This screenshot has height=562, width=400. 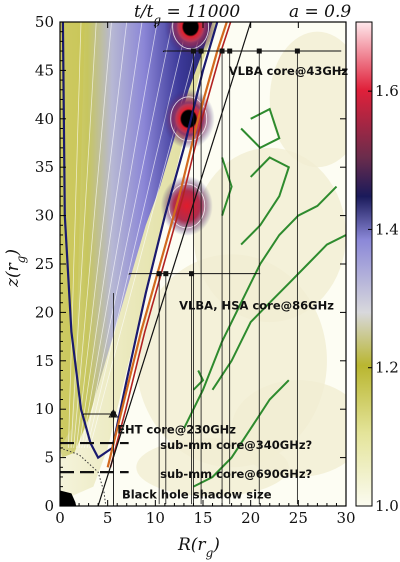 I want to click on y-tick-label: 5, so click(x=49, y=458).